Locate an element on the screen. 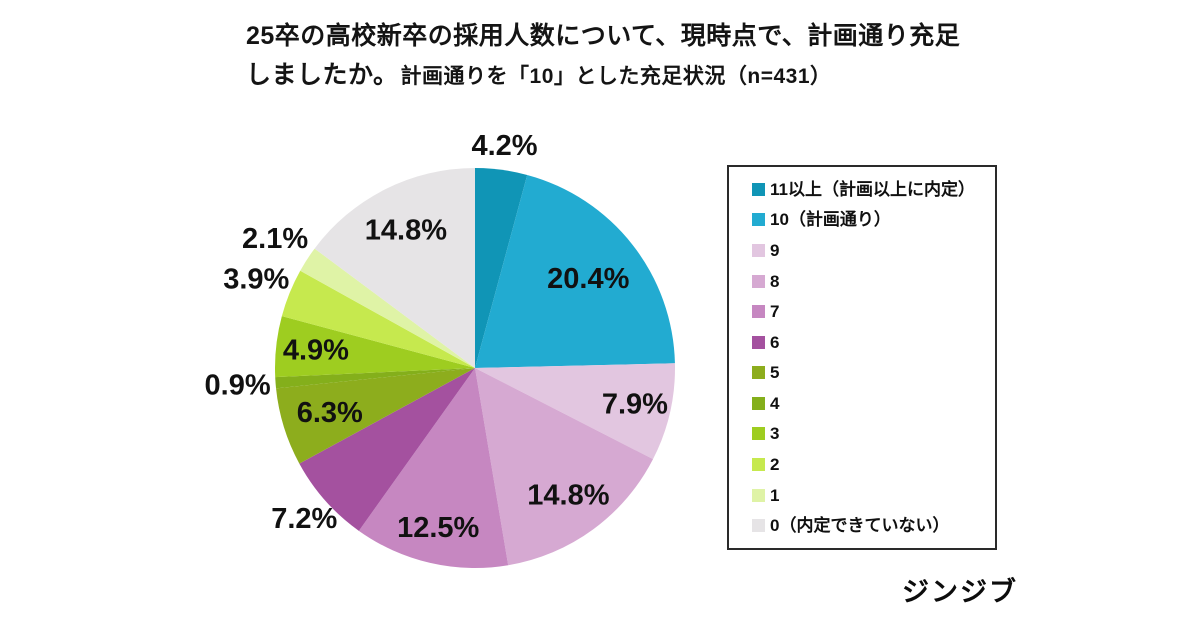 Image resolution: width=1200 pixels, height=630 pixels. legend-label: 11以上（計画以上に内定） is located at coordinates (872, 189).